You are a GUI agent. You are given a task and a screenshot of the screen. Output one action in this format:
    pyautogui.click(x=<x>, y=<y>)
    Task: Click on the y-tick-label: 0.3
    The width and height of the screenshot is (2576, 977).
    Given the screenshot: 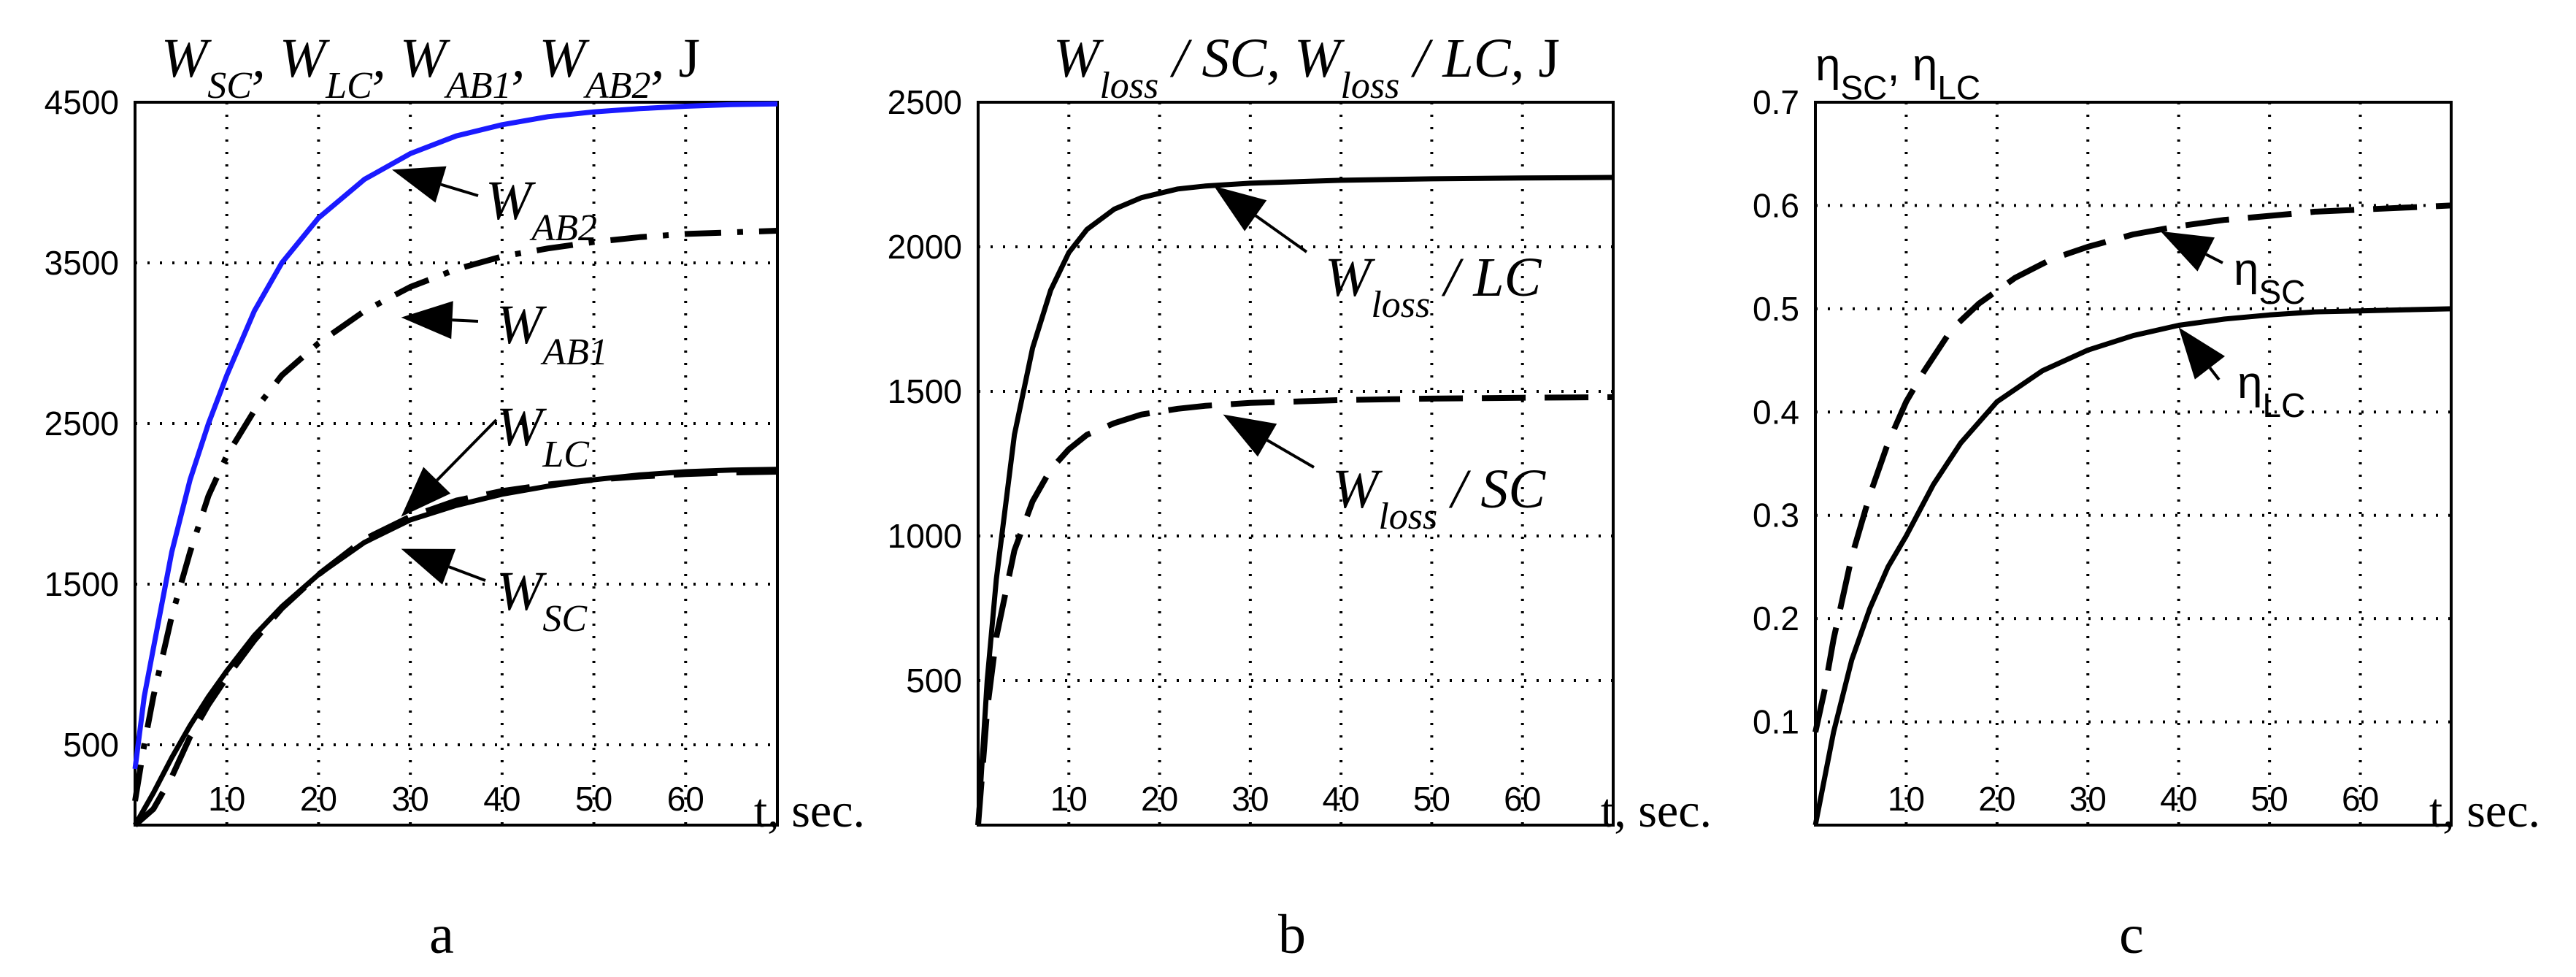 What is the action you would take?
    pyautogui.click(x=1776, y=516)
    